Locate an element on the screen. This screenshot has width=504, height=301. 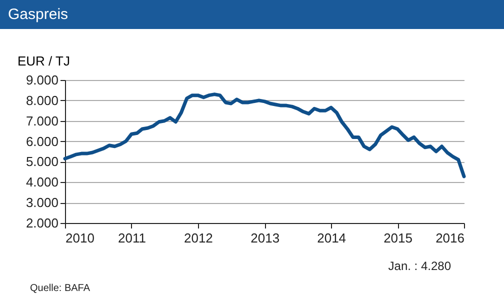
y-tick-label: 3.000 is located at coordinates (42, 202).